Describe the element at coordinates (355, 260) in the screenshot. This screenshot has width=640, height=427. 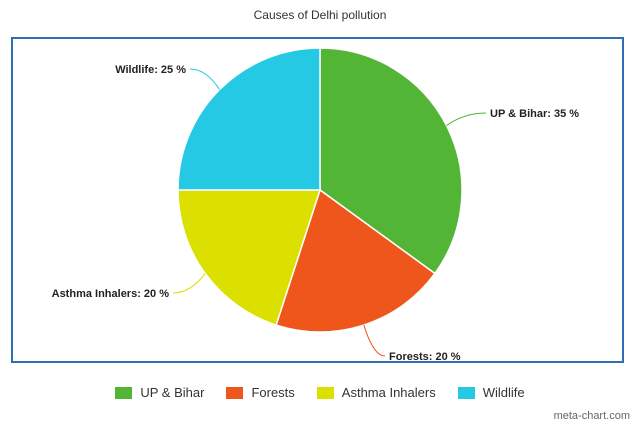
I see `pie-slice-forests` at that location.